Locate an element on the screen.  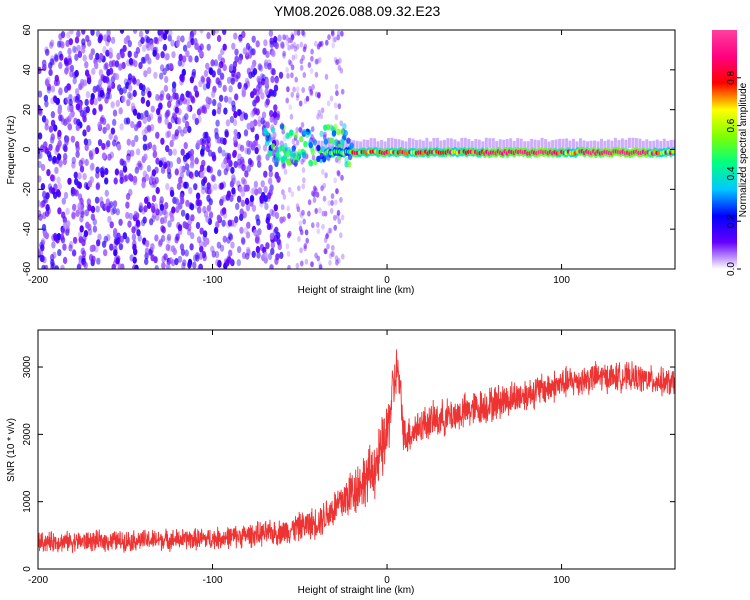
snr-y-label: SNR (10 * v/v) is located at coordinates (11, 450).